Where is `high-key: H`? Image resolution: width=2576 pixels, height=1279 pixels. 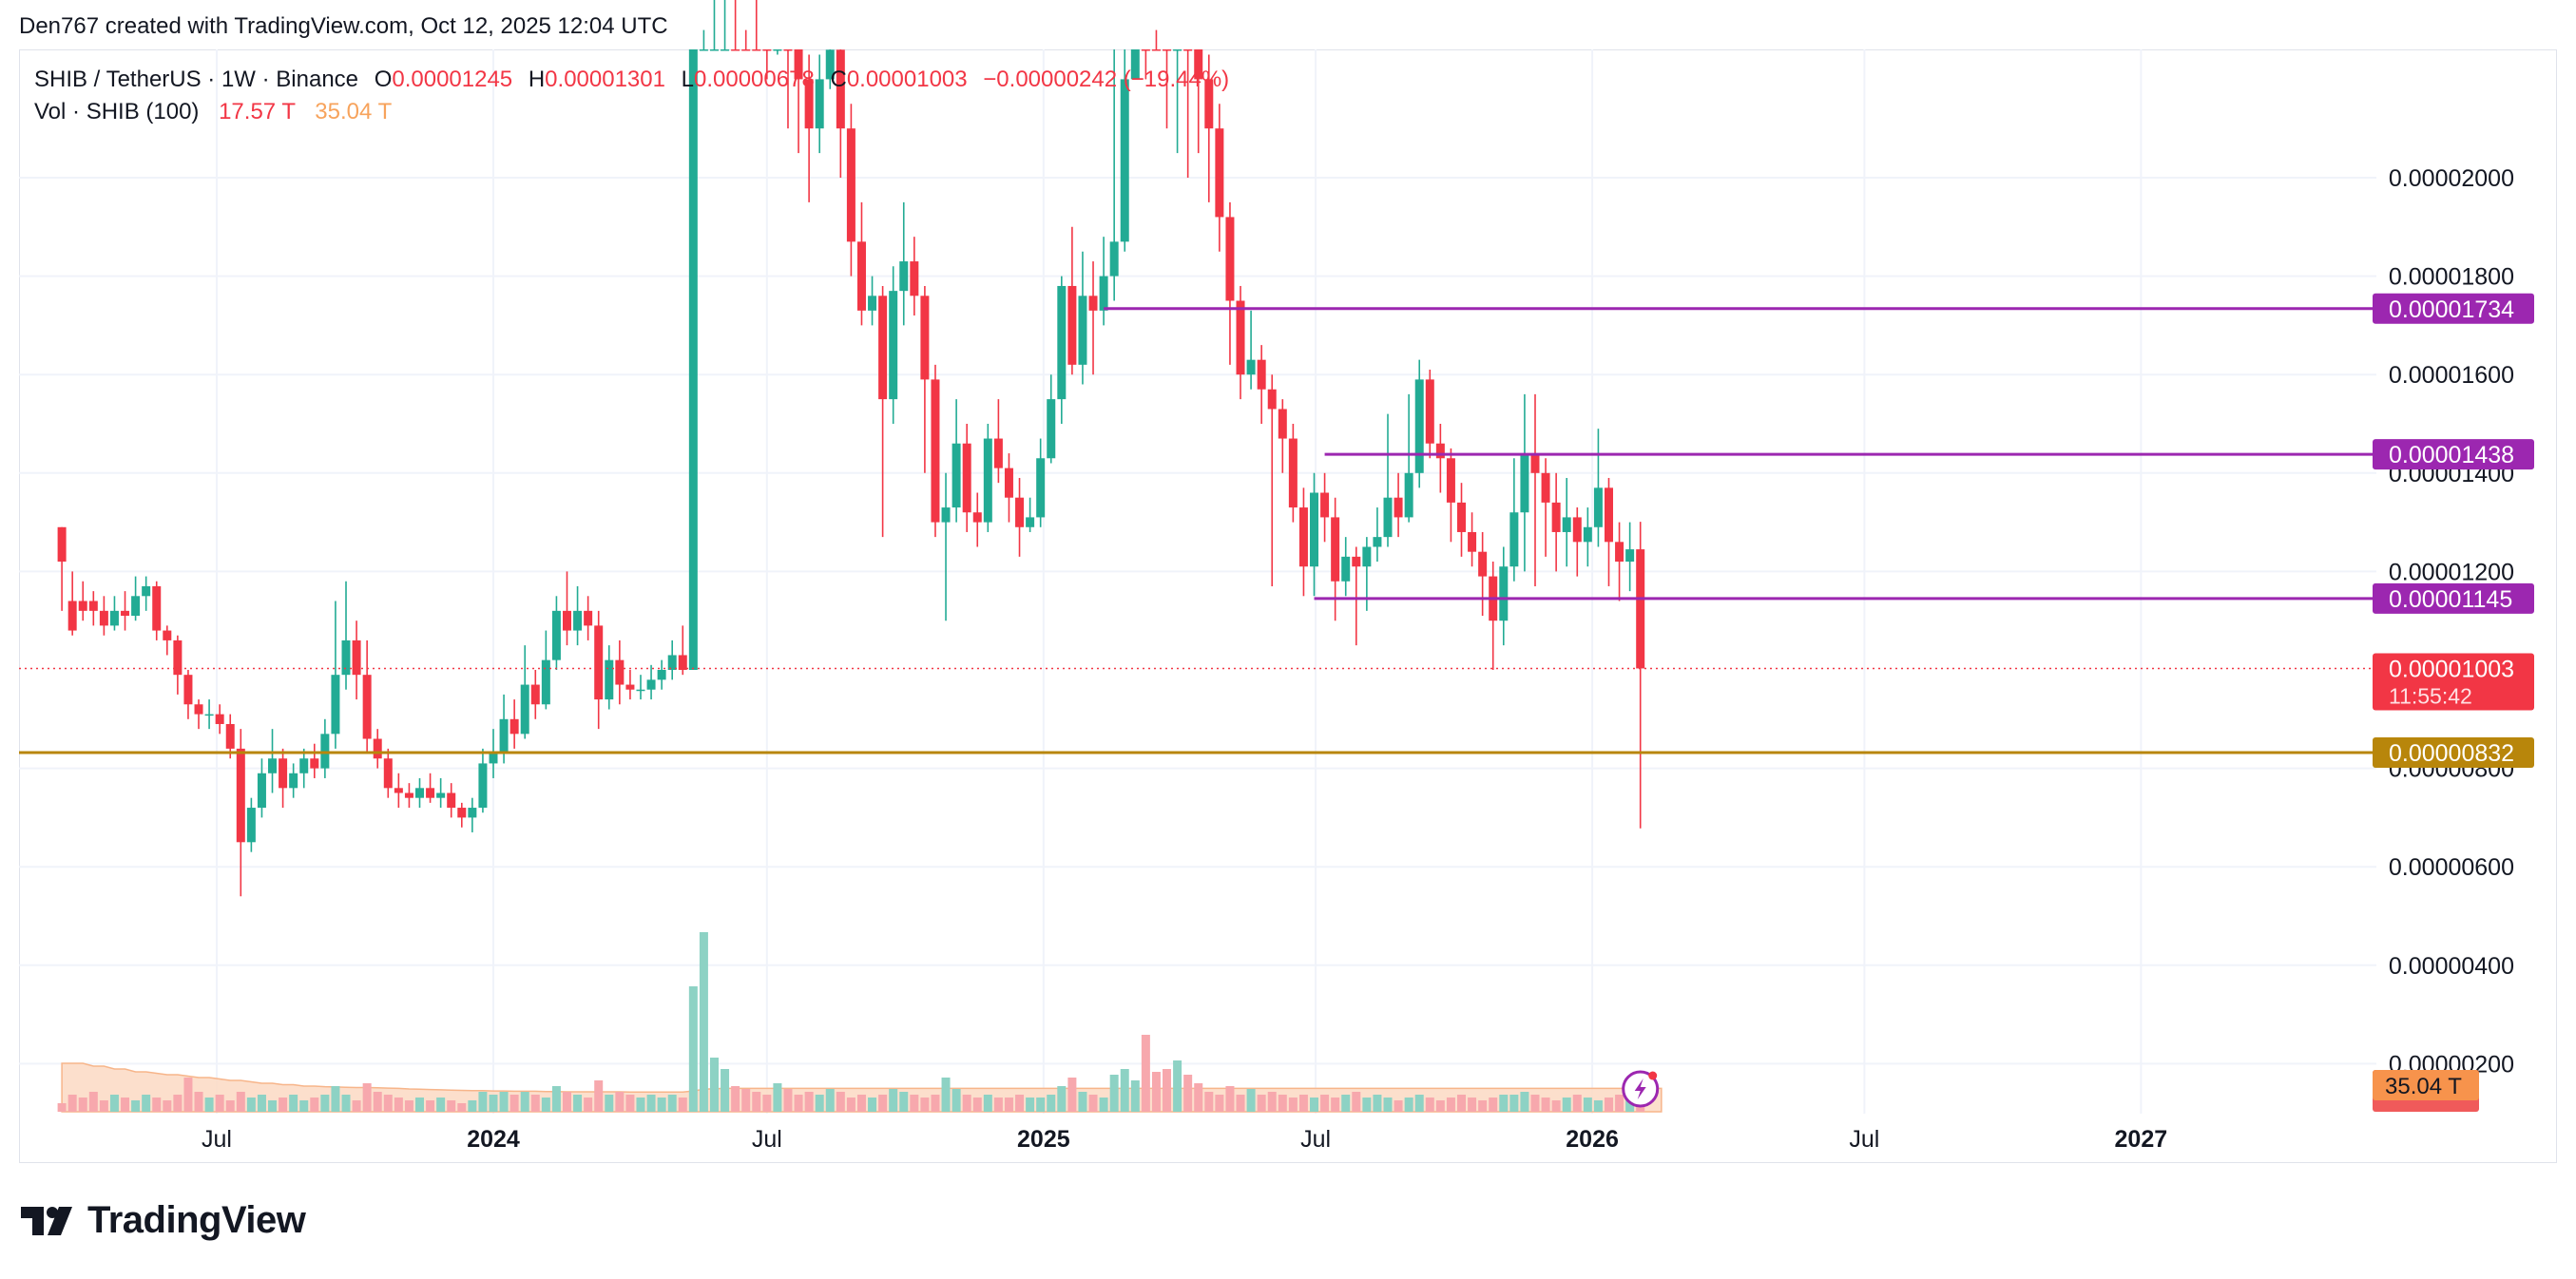
high-key: H is located at coordinates (537, 79).